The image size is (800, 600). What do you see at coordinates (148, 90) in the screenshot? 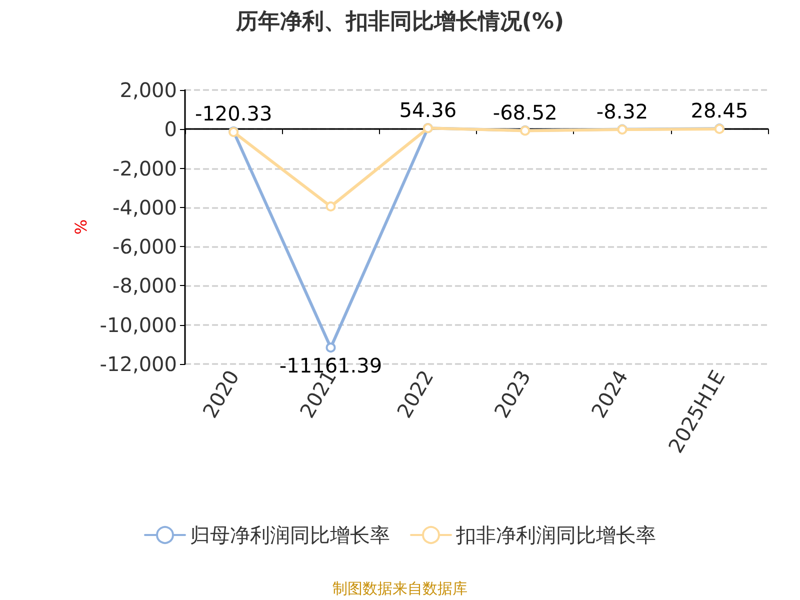
I see `y-tick-label: 2,000` at bounding box center [148, 90].